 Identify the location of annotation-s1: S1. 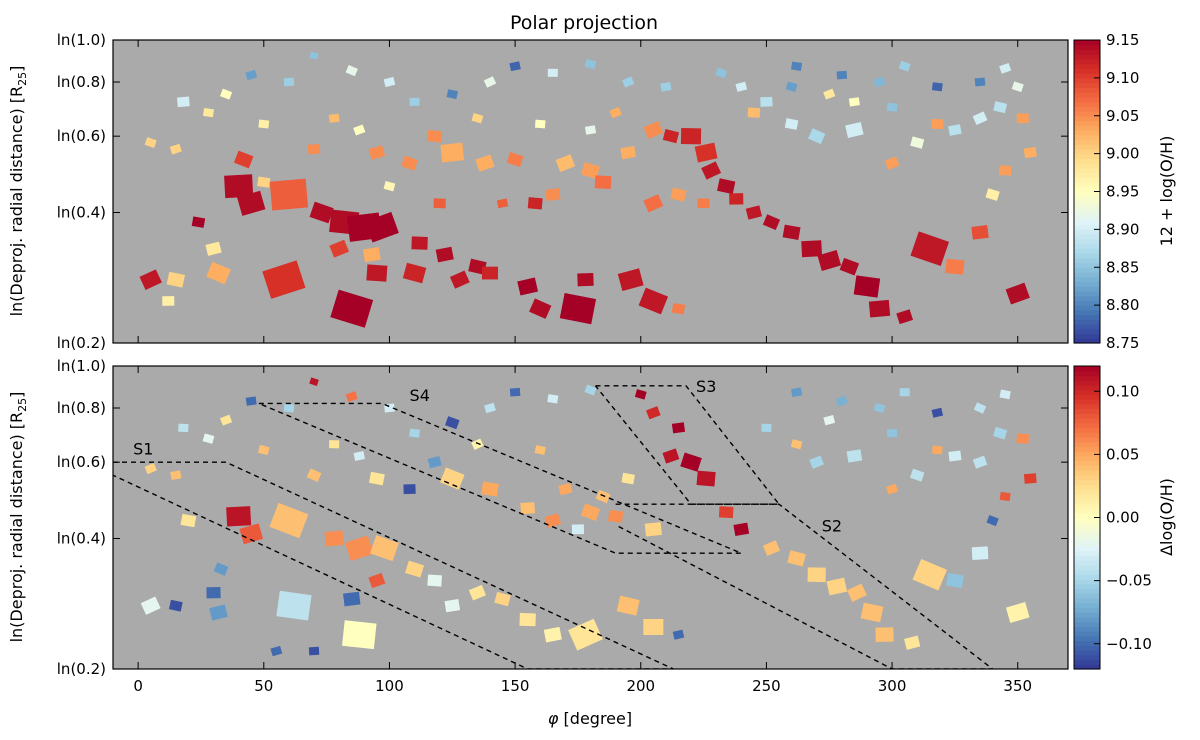
(143, 448).